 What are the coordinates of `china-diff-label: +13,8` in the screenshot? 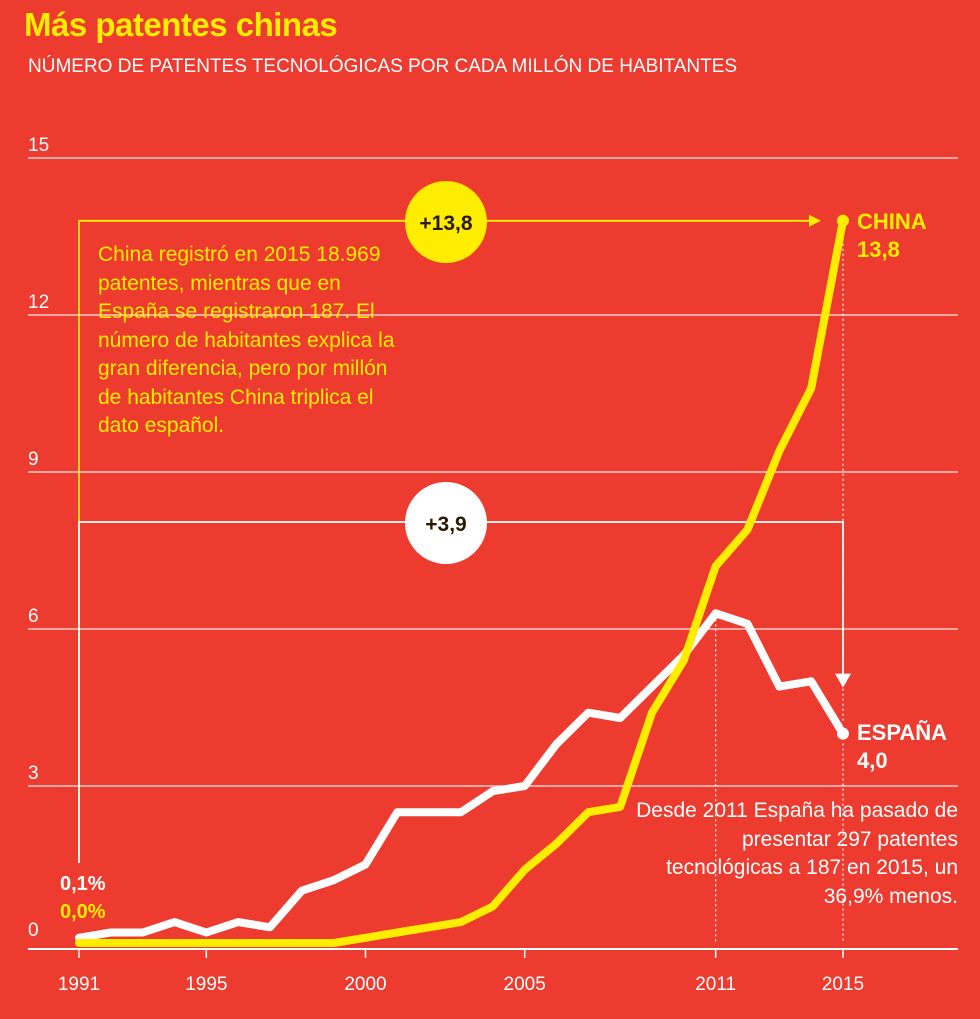 It's located at (445, 223).